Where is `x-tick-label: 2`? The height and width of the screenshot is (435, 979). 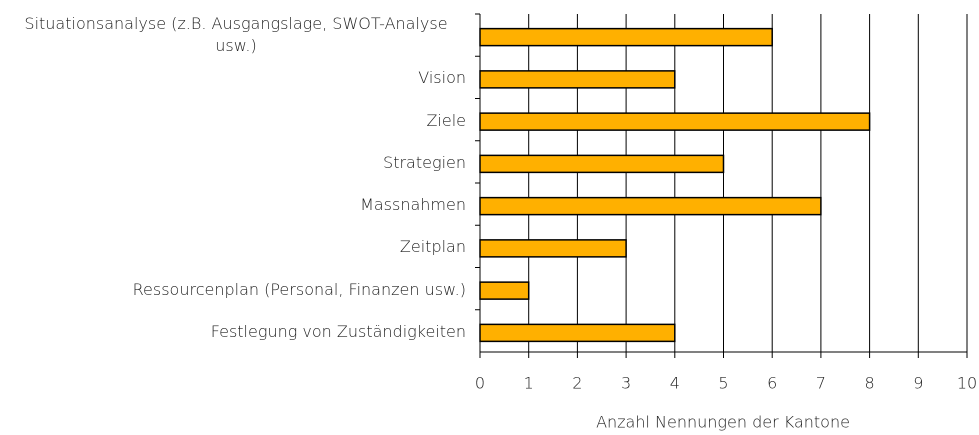
x-tick-label: 2 is located at coordinates (577, 383).